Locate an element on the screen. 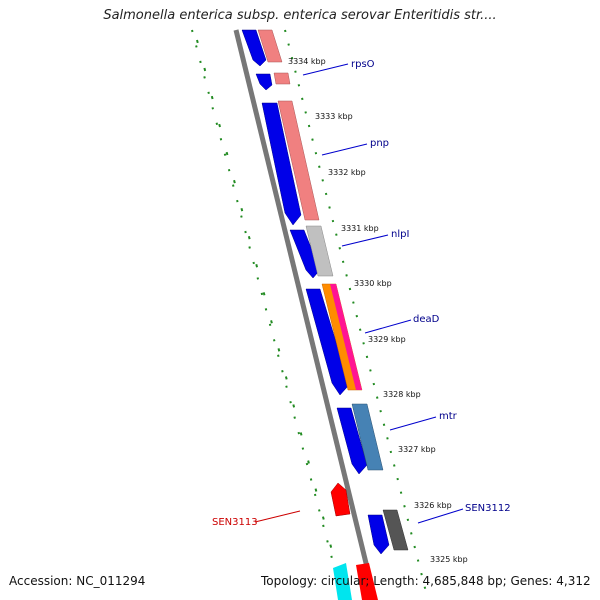 This screenshot has width=600, height=600. kbp-tick-label: 3331 kbp is located at coordinates (360, 228).